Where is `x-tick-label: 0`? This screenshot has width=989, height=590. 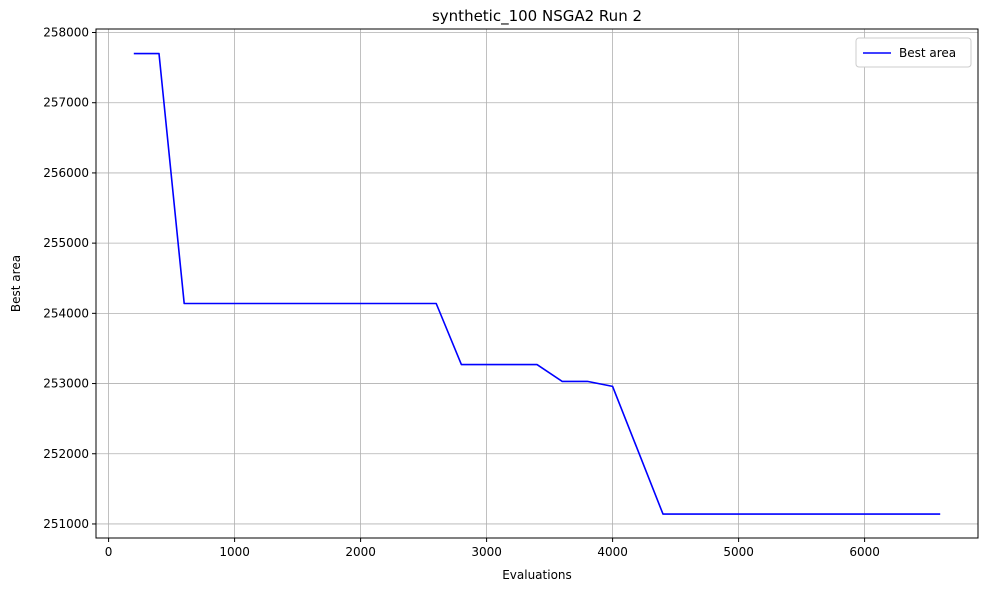 x-tick-label: 0 is located at coordinates (109, 552).